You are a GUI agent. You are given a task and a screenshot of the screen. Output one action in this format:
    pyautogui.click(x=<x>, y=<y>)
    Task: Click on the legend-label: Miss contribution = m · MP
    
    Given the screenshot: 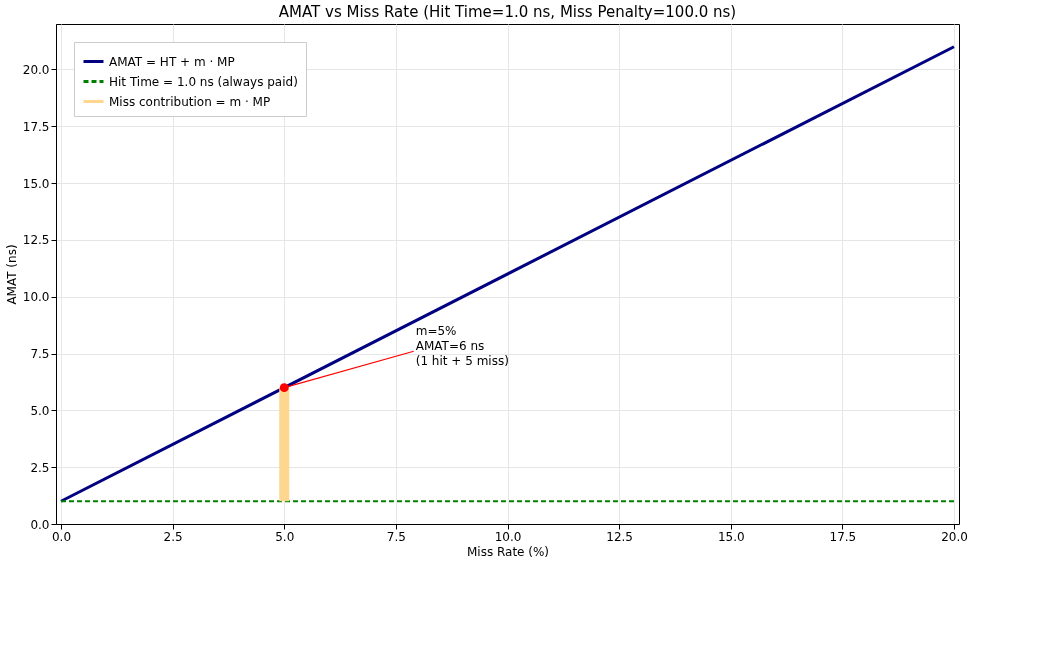 What is the action you would take?
    pyautogui.click(x=190, y=101)
    